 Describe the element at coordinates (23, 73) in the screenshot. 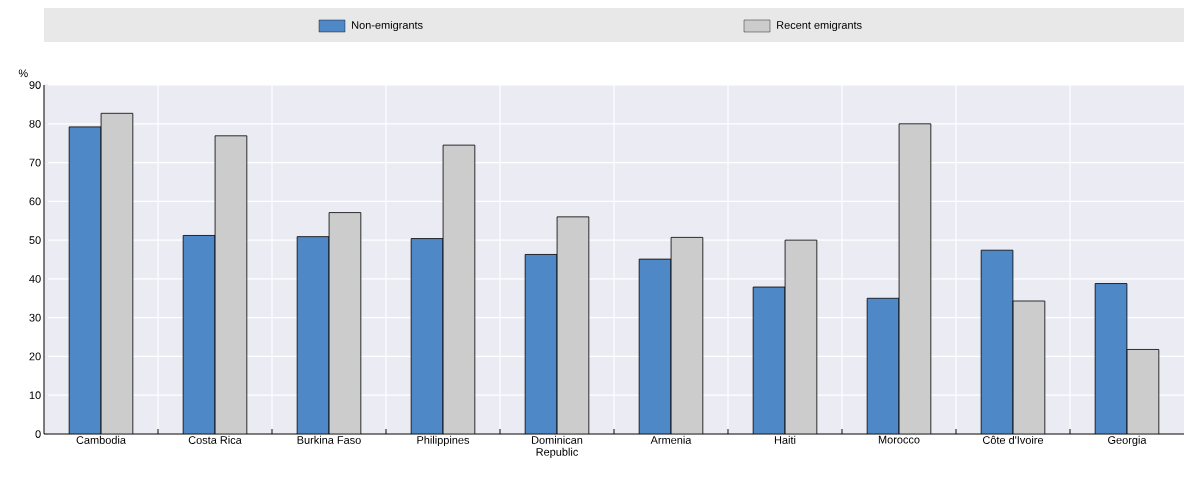

I see `y-axis-title: %` at that location.